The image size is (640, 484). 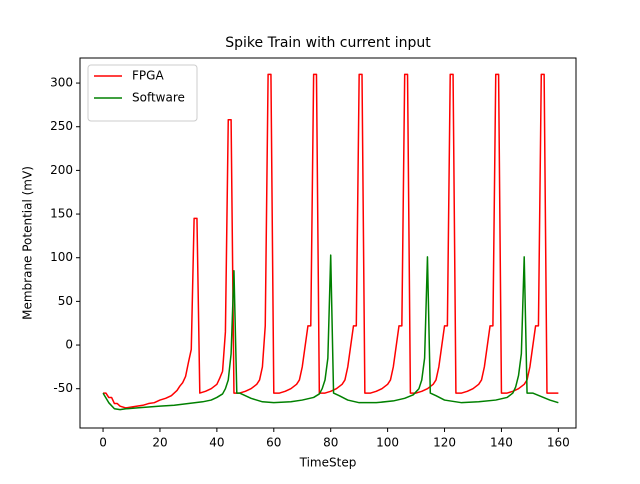 I want to click on legend-box, so click(x=142, y=93).